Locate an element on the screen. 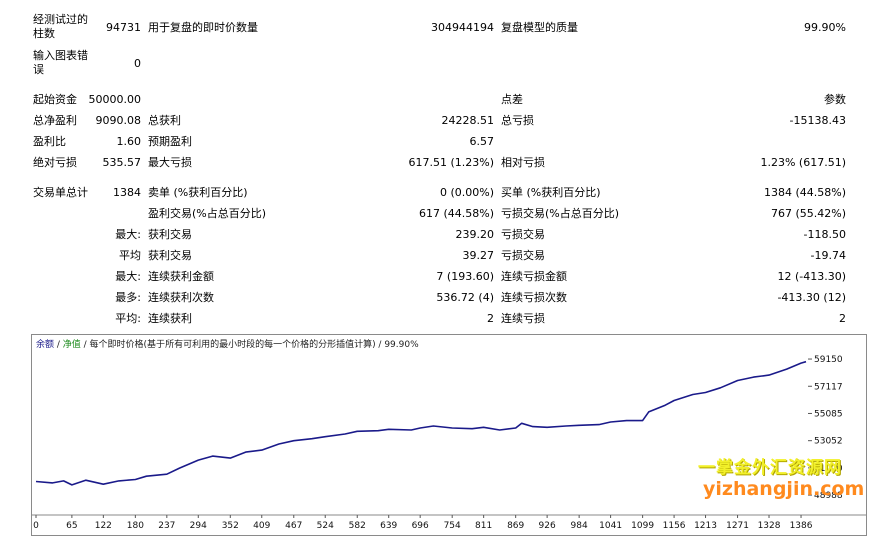 This screenshot has height=537, width=870. caption-equity: 净值 is located at coordinates (71, 345).